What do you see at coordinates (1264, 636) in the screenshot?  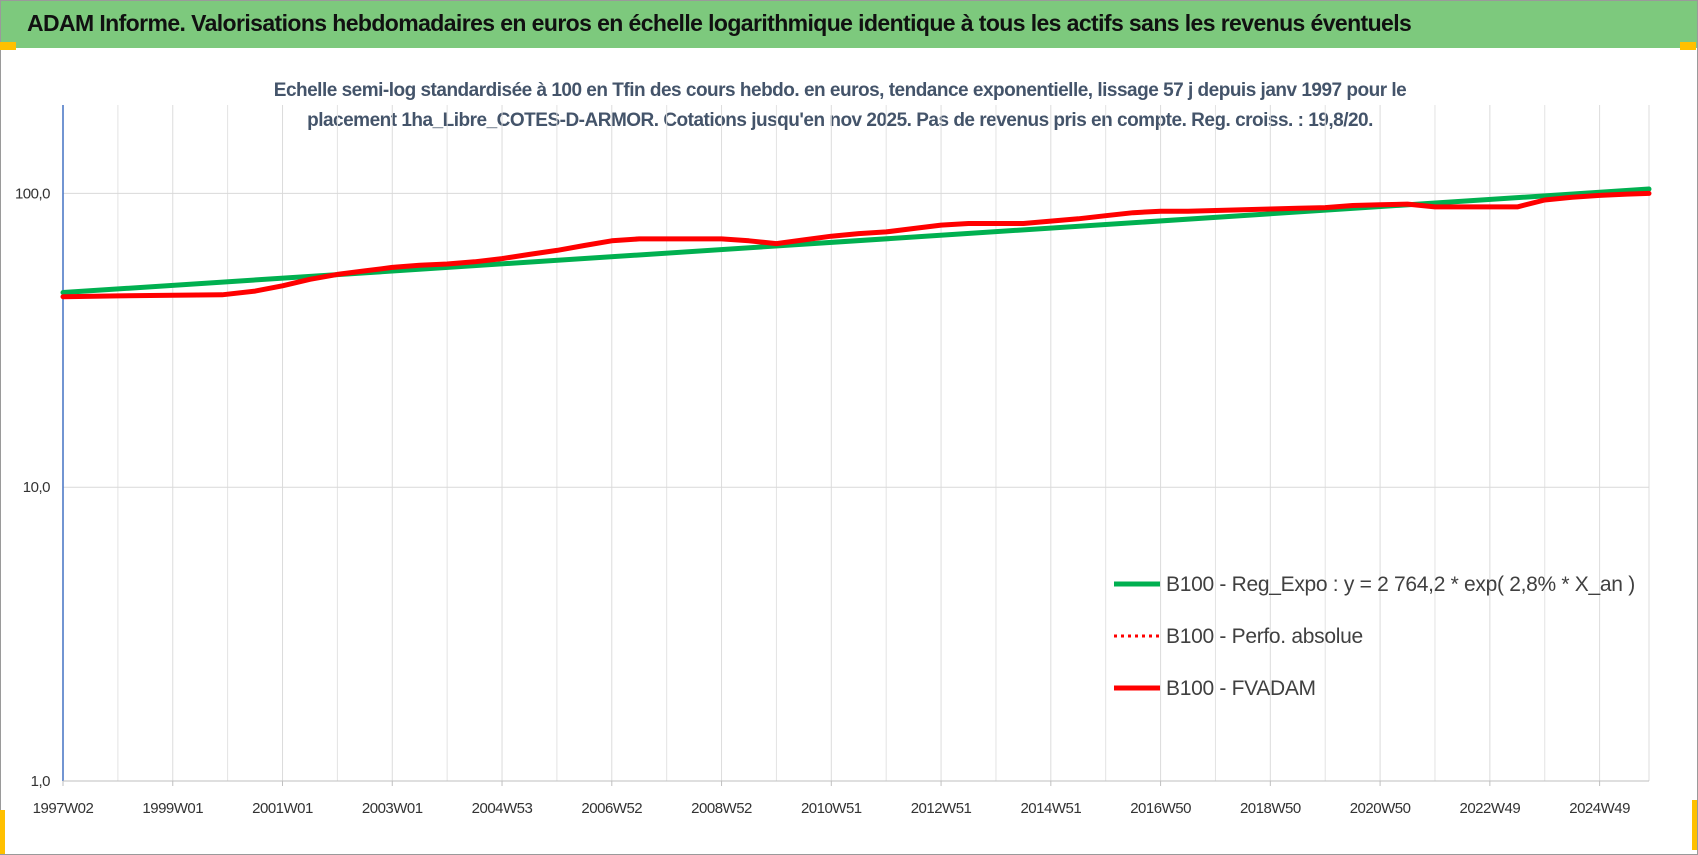 I see `legend-label-1: B100 - Perfo. absolue` at bounding box center [1264, 636].